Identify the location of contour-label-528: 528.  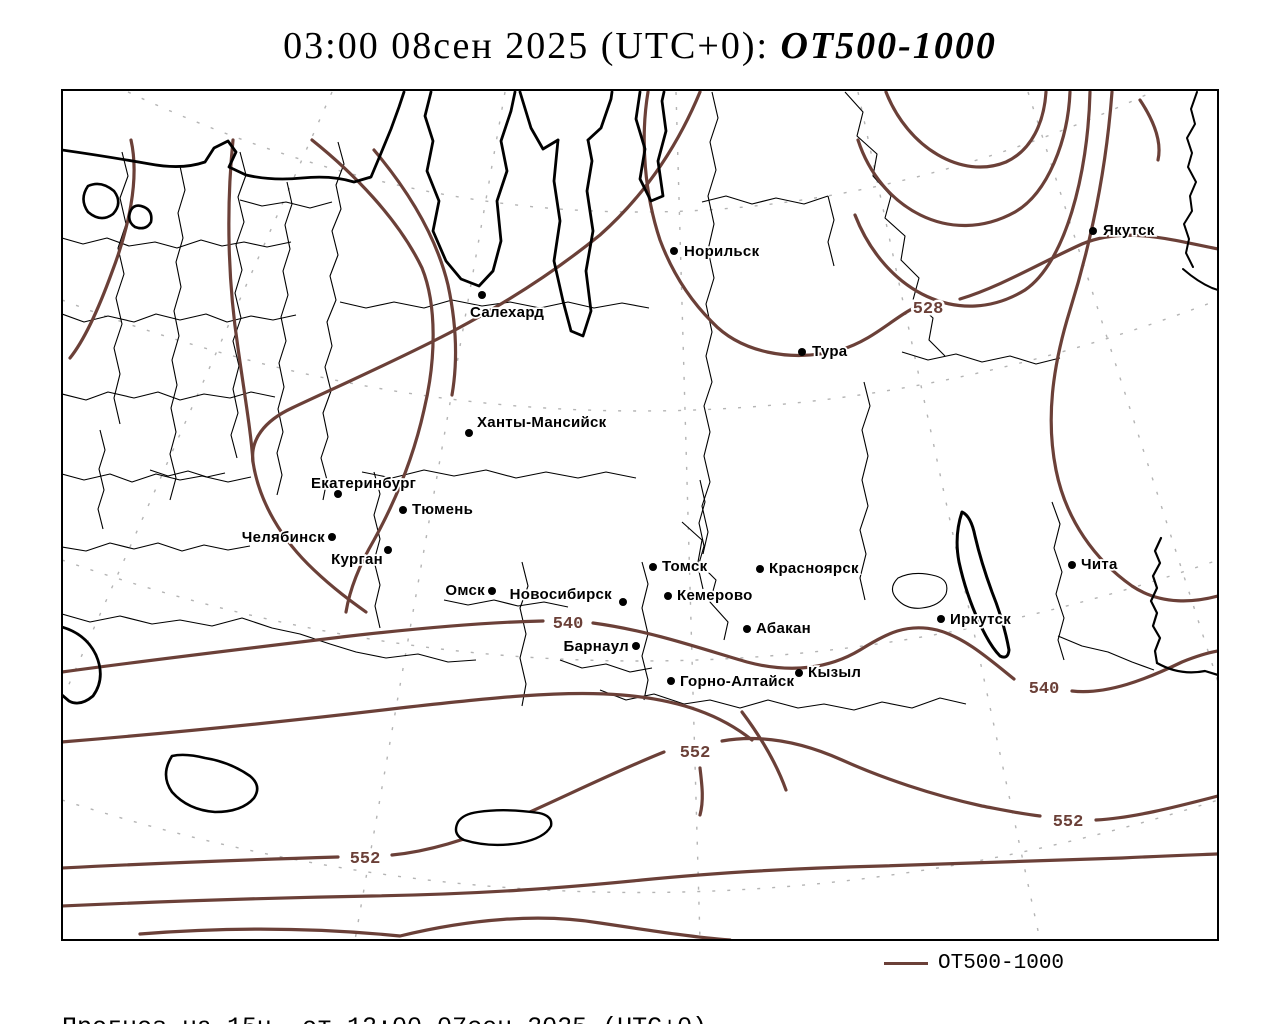
(928, 309).